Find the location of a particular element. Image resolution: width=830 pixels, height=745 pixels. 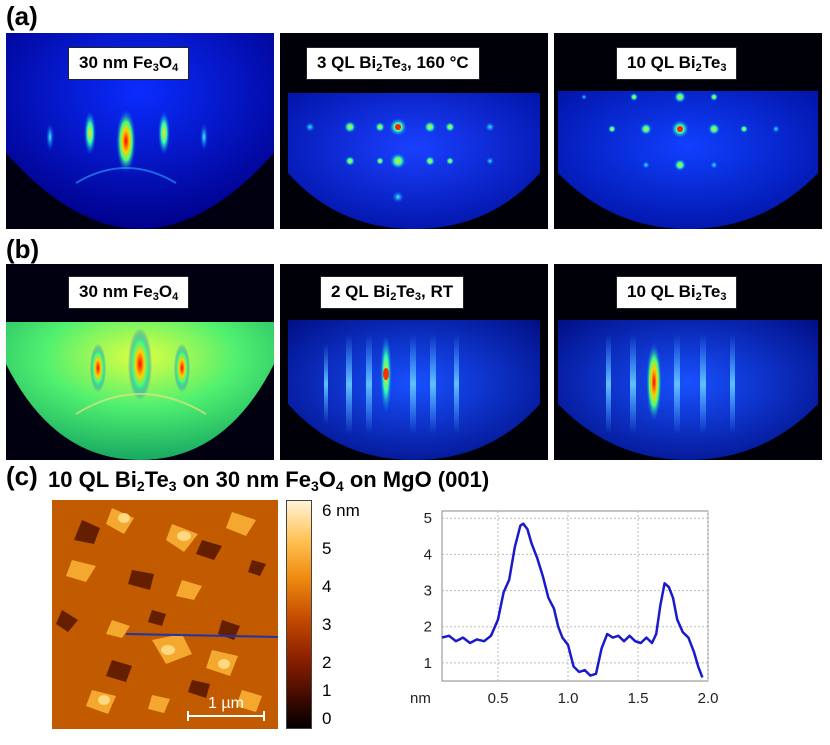

height-profile-chart: 0.51.01.52.012345nmµm is located at coordinates (564, 608).